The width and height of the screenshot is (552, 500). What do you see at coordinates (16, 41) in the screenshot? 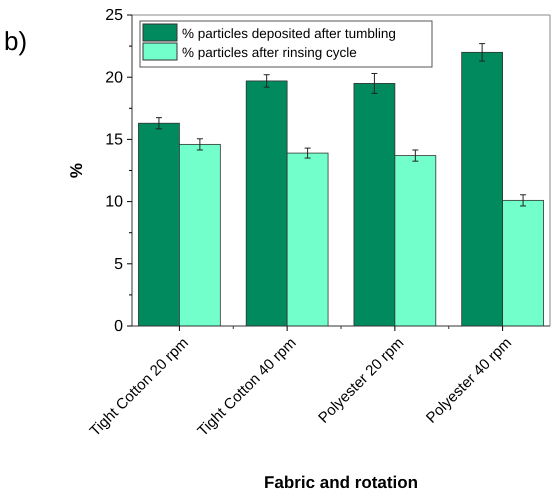
I see `text: b)` at bounding box center [16, 41].